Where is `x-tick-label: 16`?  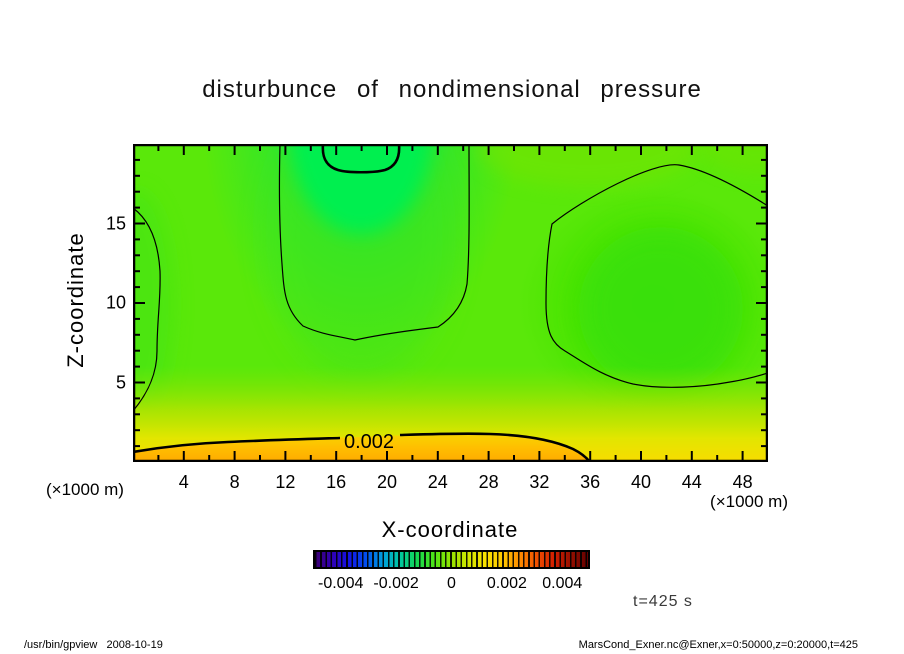
x-tick-label: 16 is located at coordinates (336, 482).